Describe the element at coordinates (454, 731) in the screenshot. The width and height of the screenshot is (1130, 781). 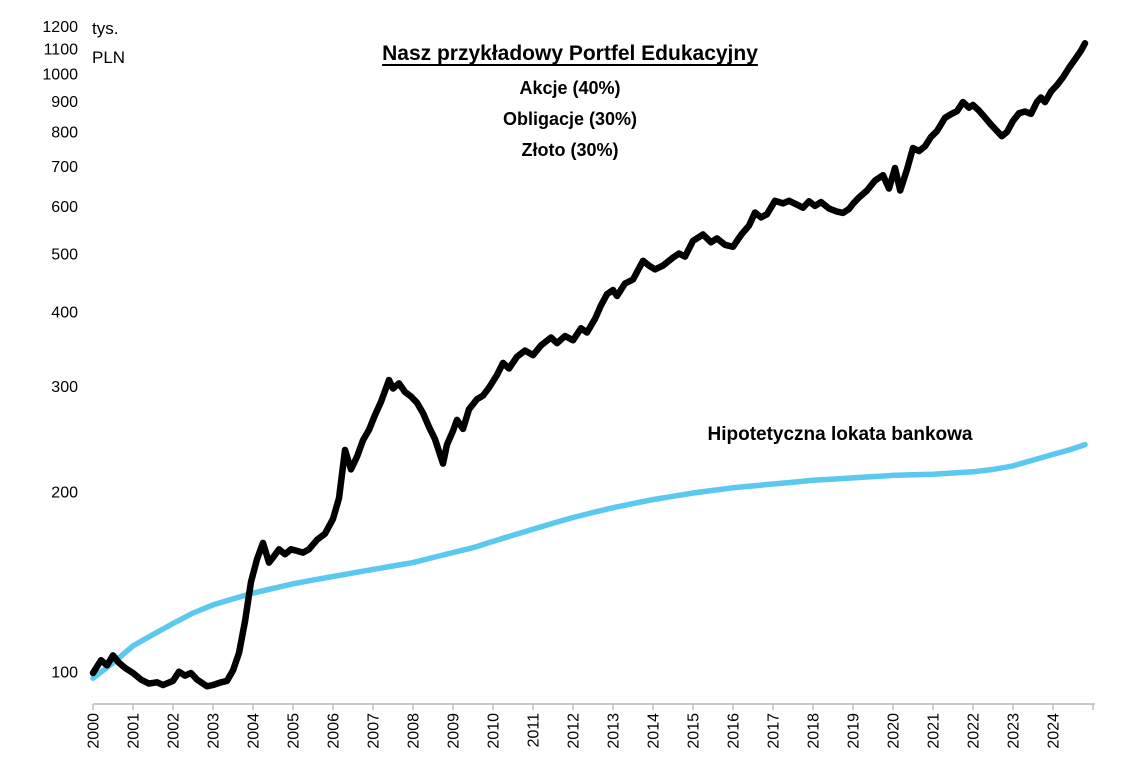
I see `x-tick-label: 2009` at that location.